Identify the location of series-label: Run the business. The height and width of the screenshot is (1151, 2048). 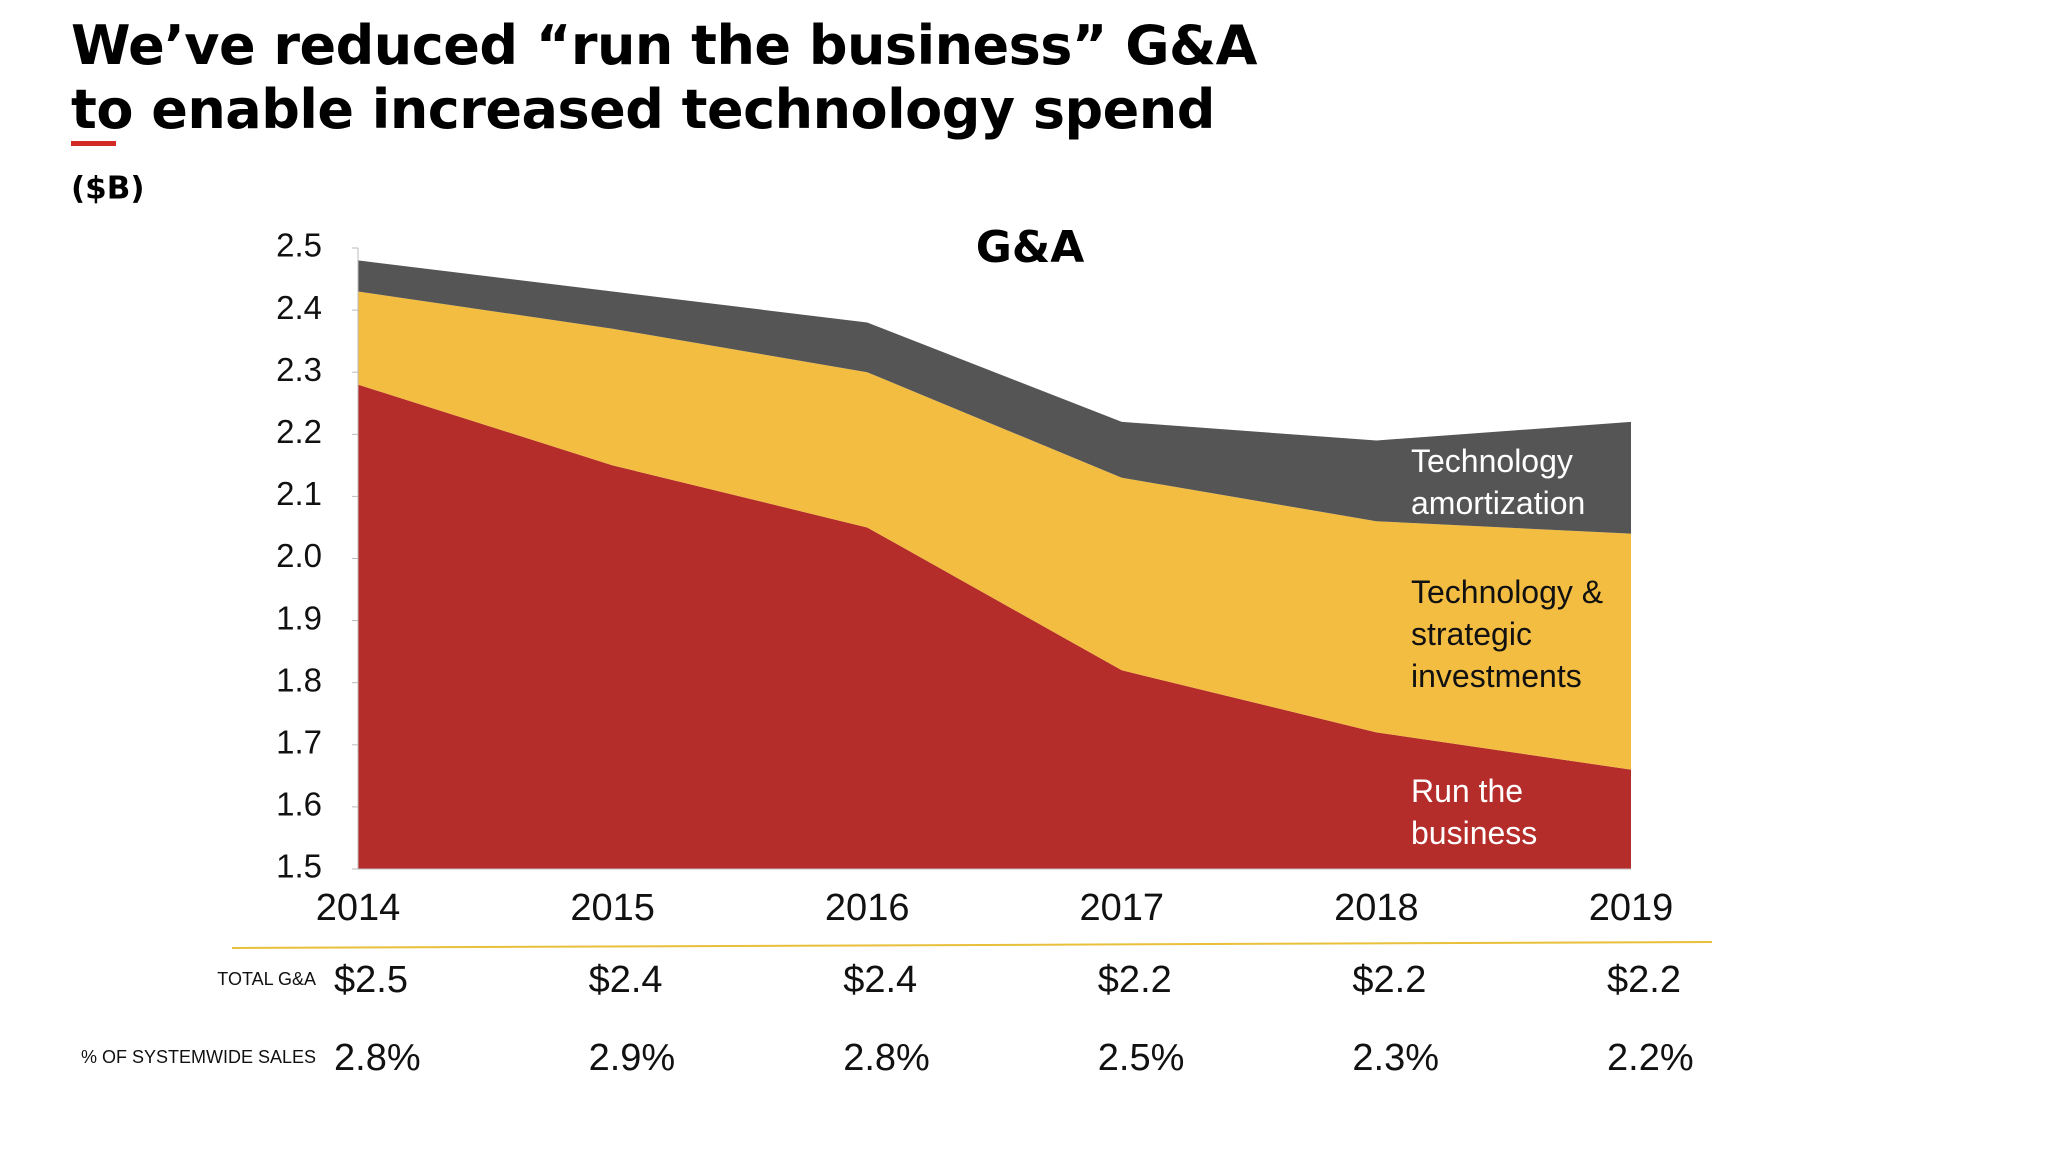
(1474, 812).